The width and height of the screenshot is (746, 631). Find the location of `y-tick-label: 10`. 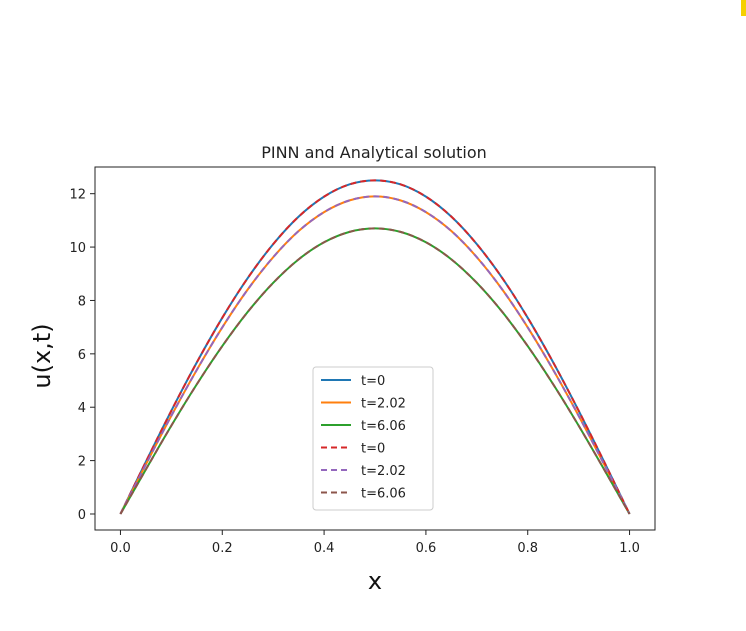

y-tick-label: 10 is located at coordinates (77, 248).